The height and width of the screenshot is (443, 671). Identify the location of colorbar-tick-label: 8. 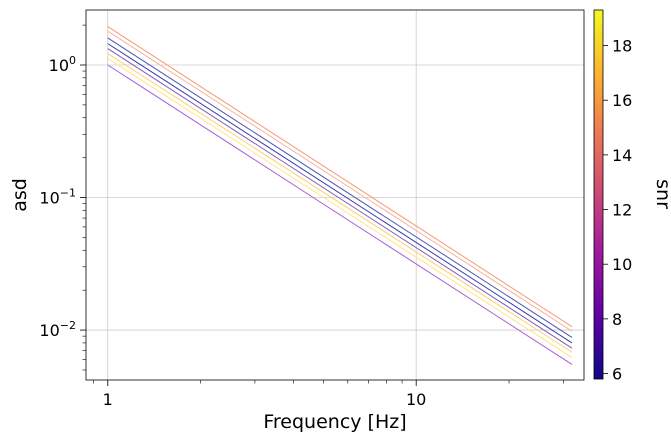
(617, 319).